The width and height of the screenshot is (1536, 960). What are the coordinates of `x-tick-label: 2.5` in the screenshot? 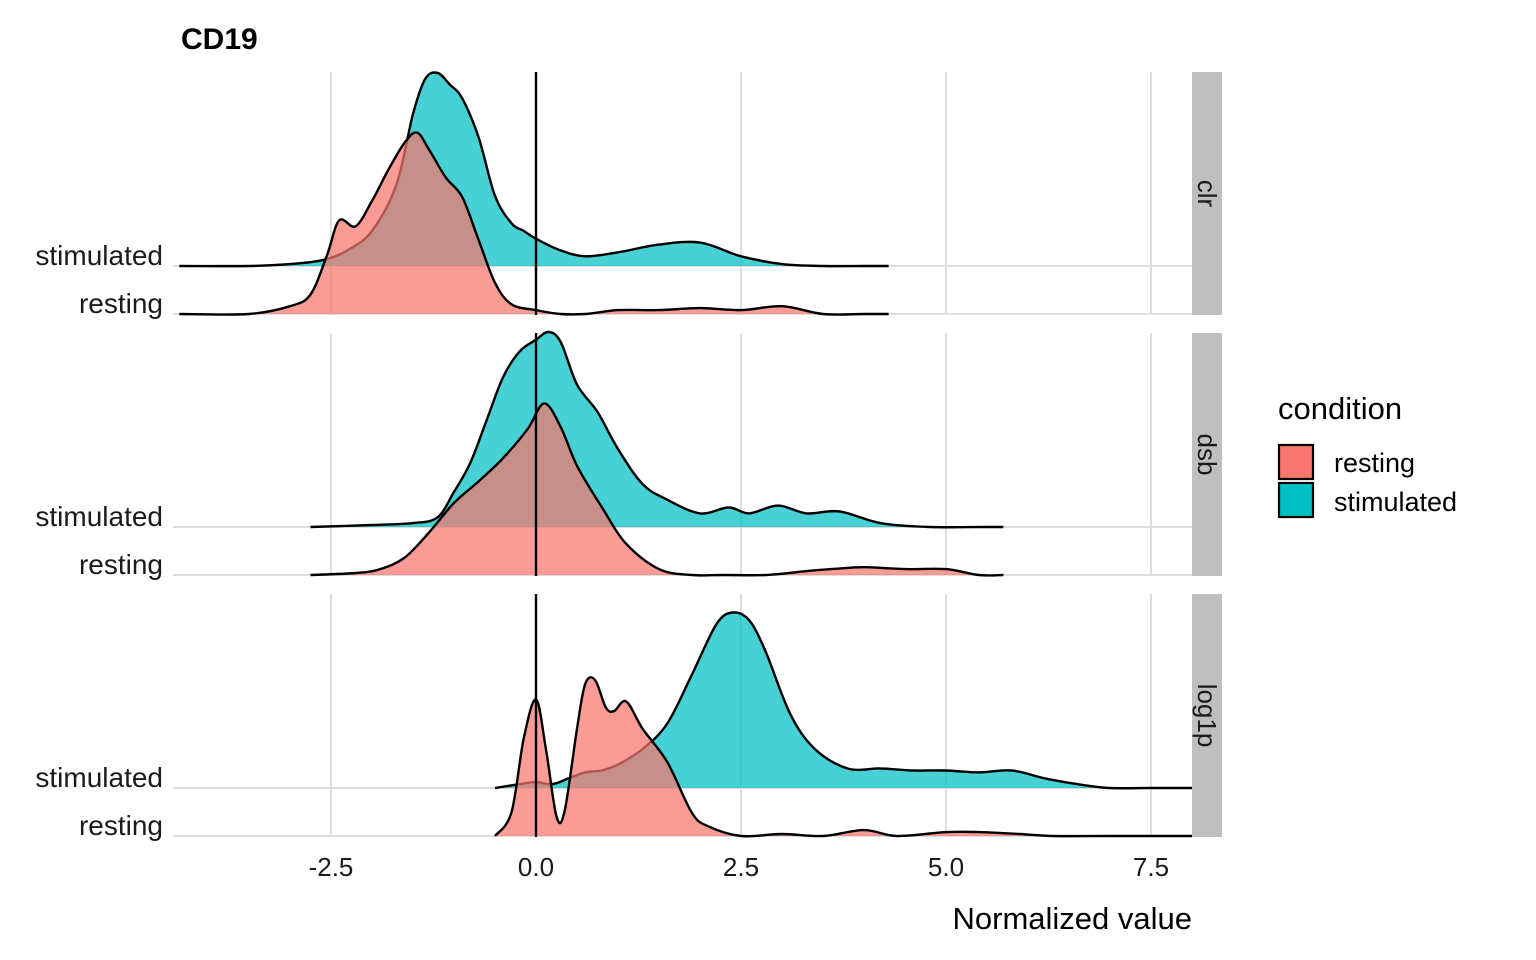 It's located at (741, 867).